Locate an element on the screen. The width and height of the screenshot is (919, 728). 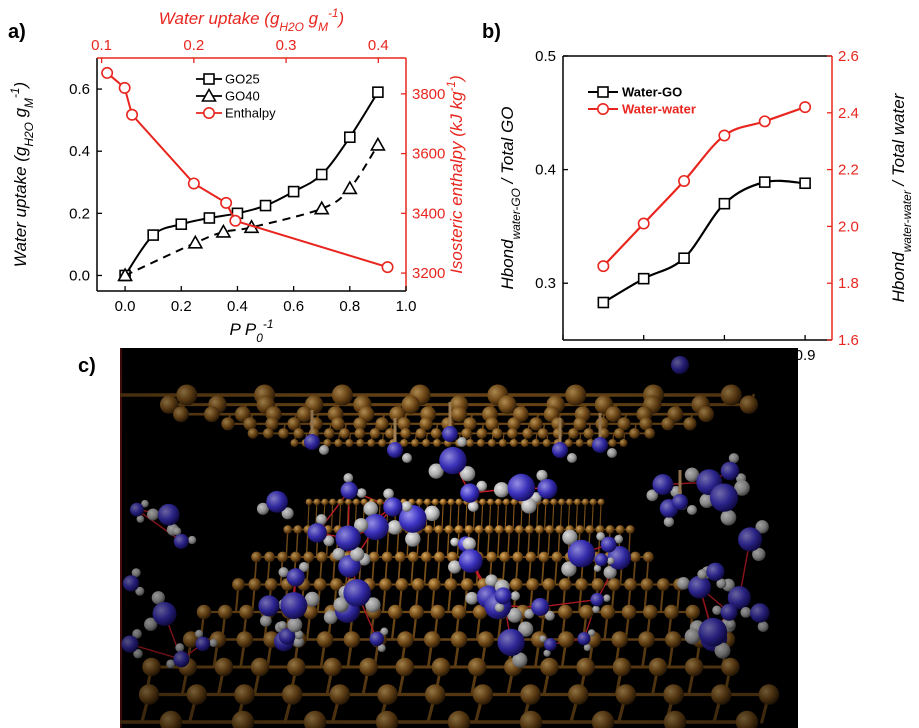
series-water-water is located at coordinates (704, 187).